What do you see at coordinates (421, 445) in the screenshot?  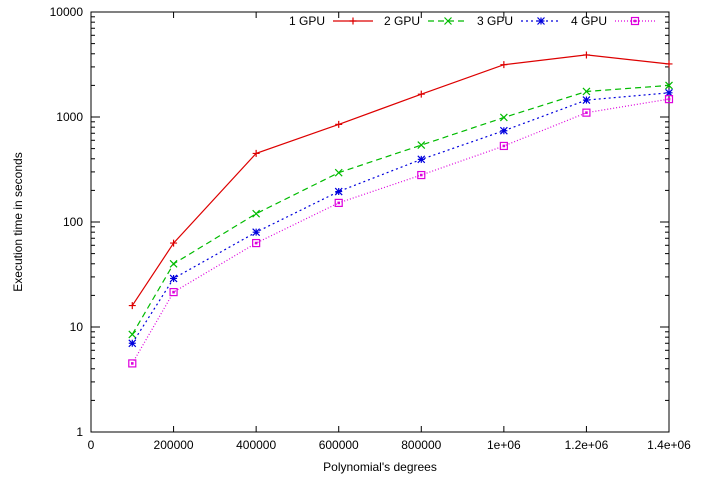 I see `x-tick-label: 800000` at bounding box center [421, 445].